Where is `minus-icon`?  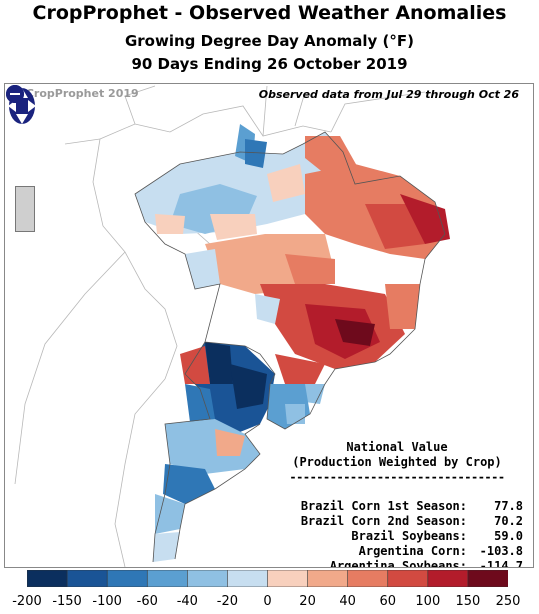
minus-icon is located at coordinates (15, 94).